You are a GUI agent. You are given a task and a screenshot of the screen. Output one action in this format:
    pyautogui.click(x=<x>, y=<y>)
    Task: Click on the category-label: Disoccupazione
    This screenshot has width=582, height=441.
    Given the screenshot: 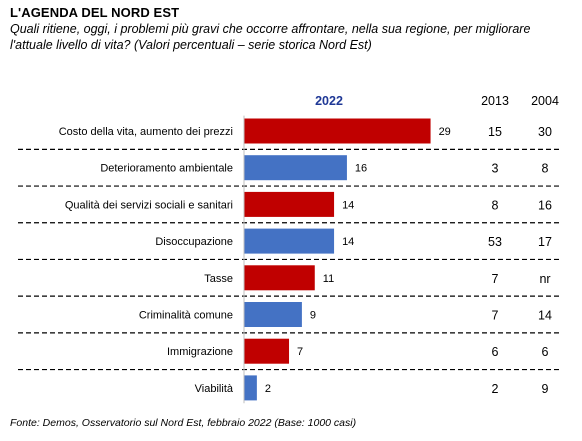 What is the action you would take?
    pyautogui.click(x=194, y=242)
    